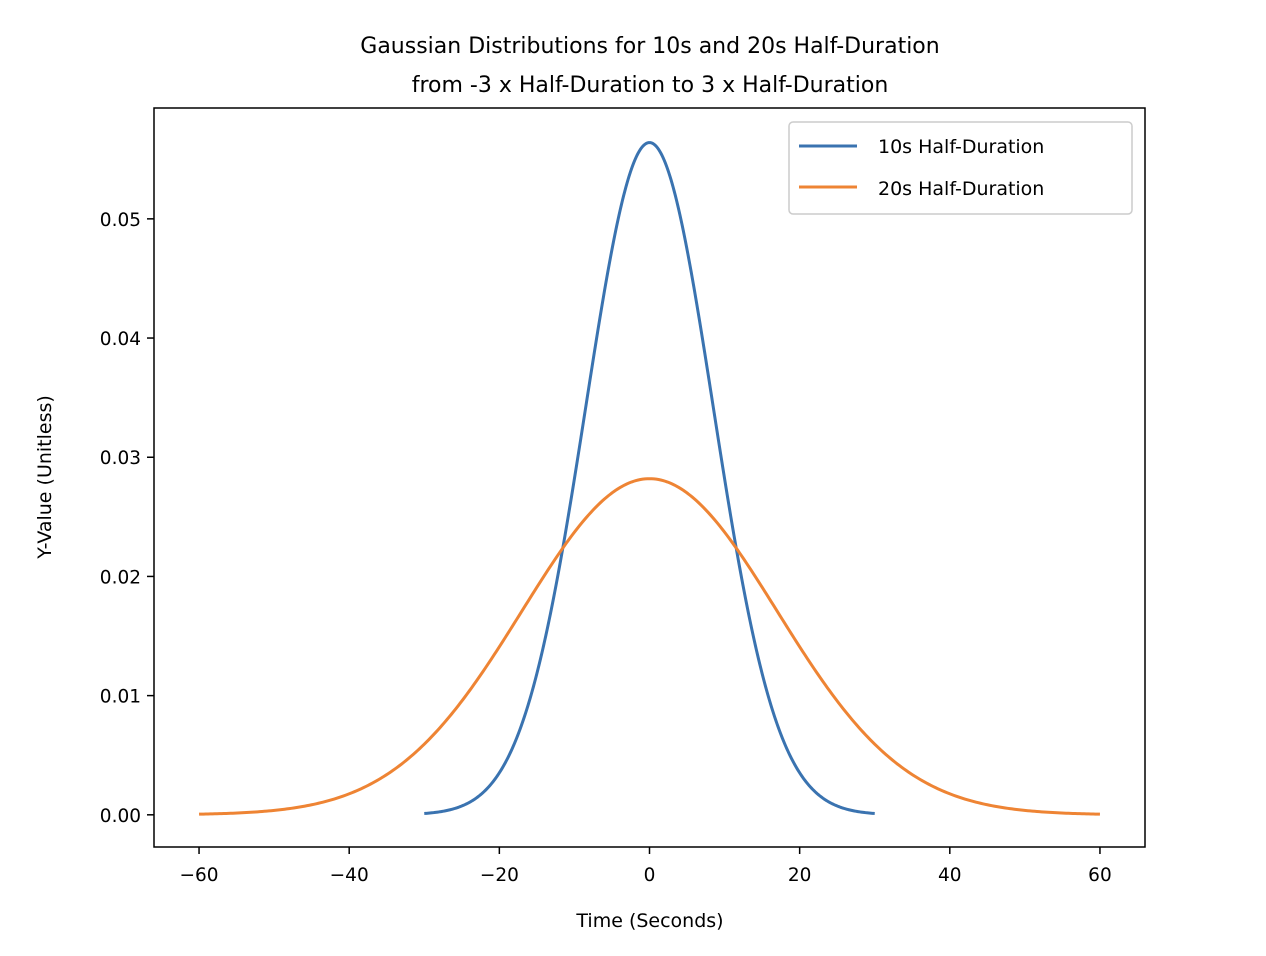 The height and width of the screenshot is (956, 1266). Describe the element at coordinates (120, 458) in the screenshot. I see `y-tick-label: 0.03` at that location.